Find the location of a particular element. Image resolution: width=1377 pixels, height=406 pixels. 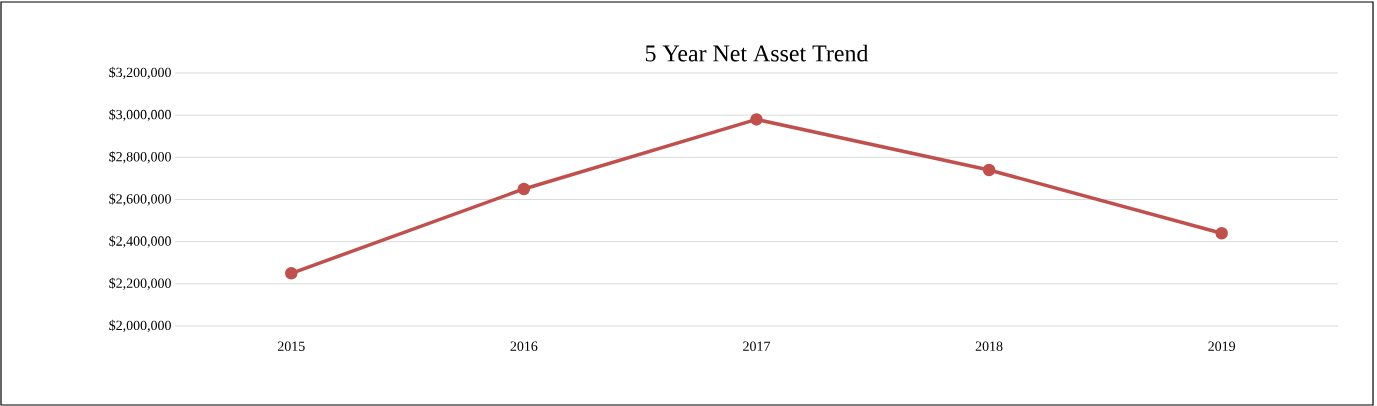

y-tick-label: $3,200,000 is located at coordinates (140, 73).